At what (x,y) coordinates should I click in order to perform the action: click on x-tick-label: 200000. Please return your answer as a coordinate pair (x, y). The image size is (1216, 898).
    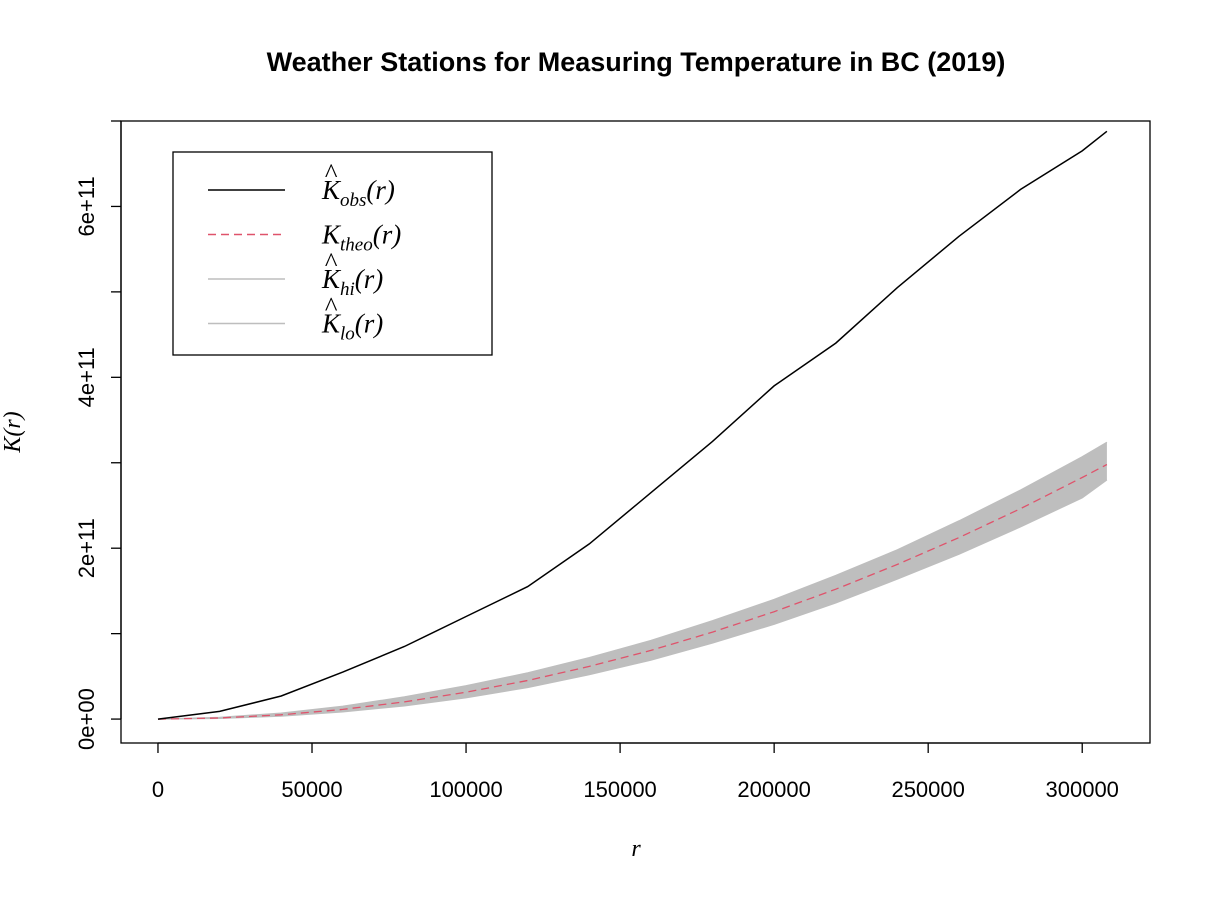
    Looking at the image, I should click on (773, 789).